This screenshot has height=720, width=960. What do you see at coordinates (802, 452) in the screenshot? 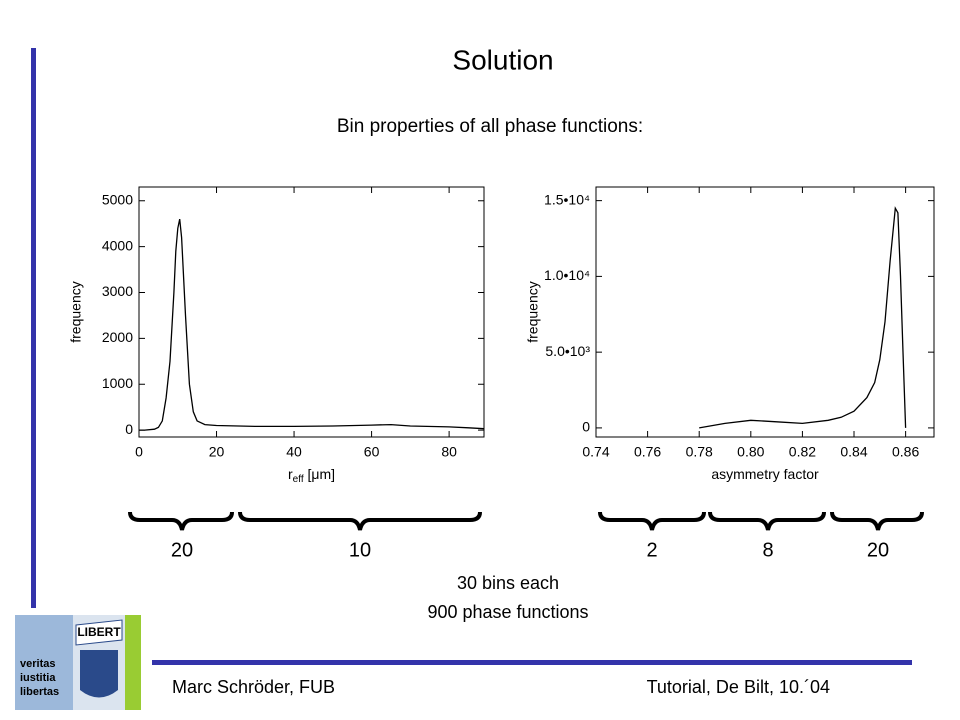
I see `x-tick-label: 0.82` at bounding box center [802, 452].